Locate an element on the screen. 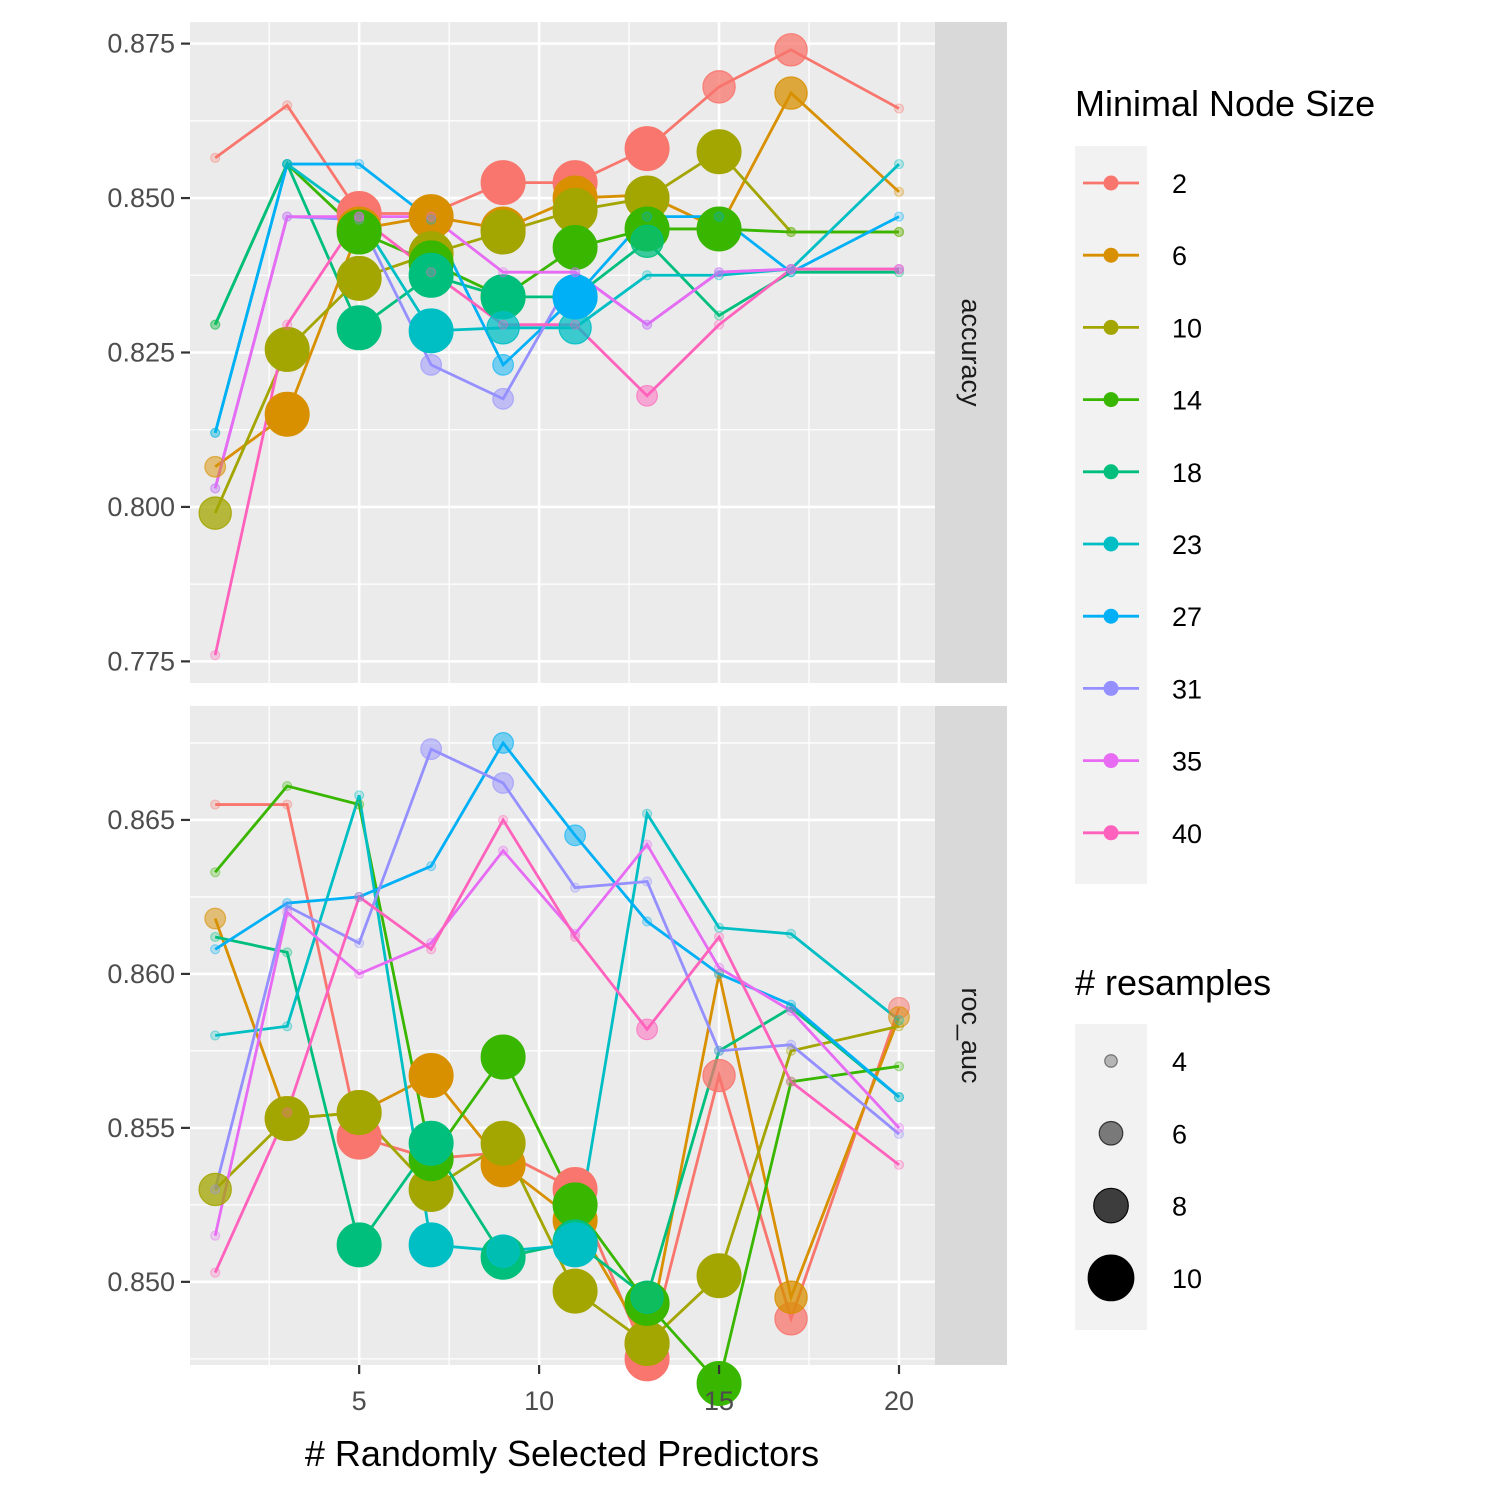 Image resolution: width=1500 pixels, height=1500 pixels. color-legend-entry: 40 is located at coordinates (1142, 834).